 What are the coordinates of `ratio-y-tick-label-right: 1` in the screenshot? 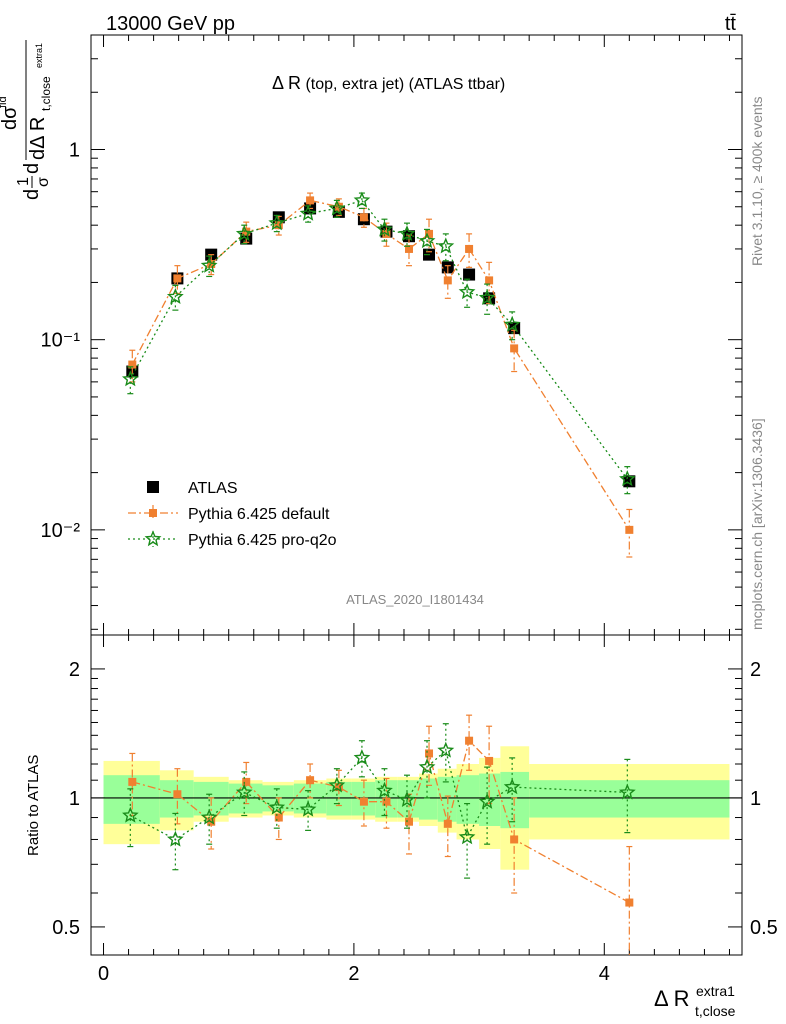 It's located at (755, 799).